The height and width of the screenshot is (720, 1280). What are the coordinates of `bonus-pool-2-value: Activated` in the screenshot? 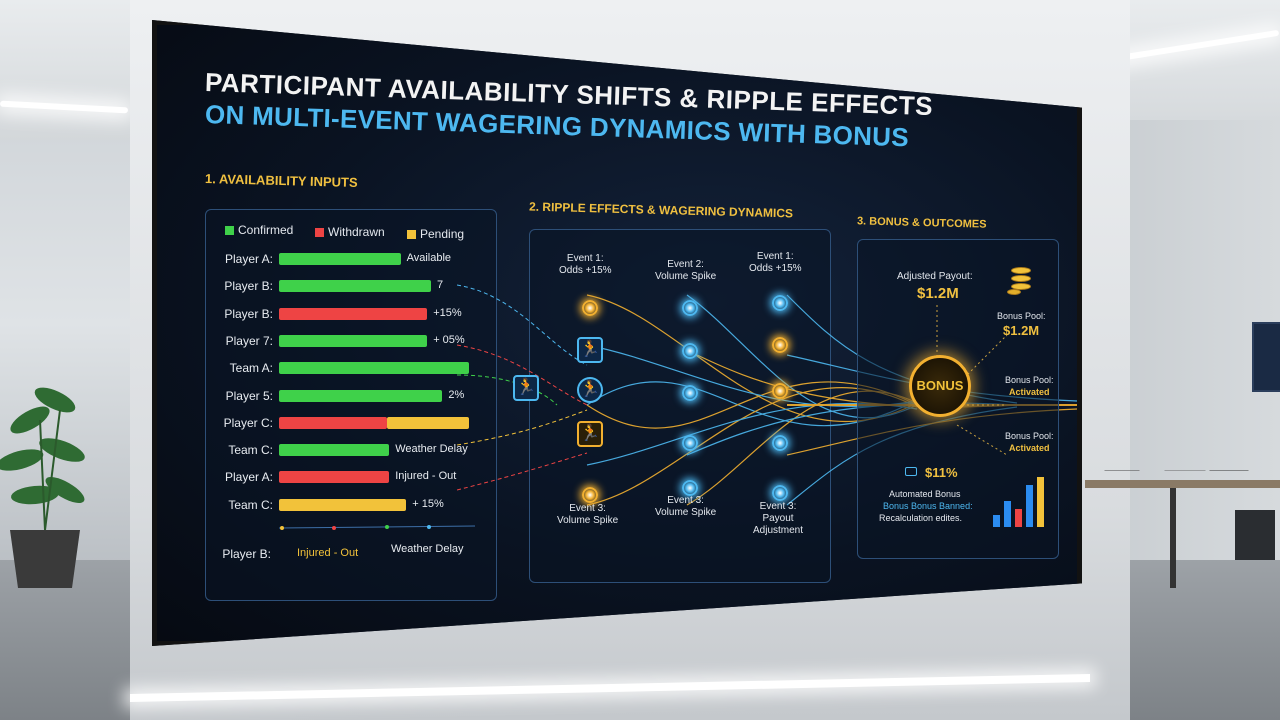 It's located at (1029, 392).